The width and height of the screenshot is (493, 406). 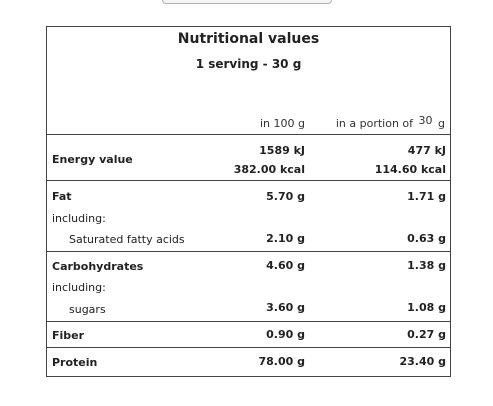 I want to click on energy-per100-kcal: 382.00 kcal, so click(x=269, y=169).